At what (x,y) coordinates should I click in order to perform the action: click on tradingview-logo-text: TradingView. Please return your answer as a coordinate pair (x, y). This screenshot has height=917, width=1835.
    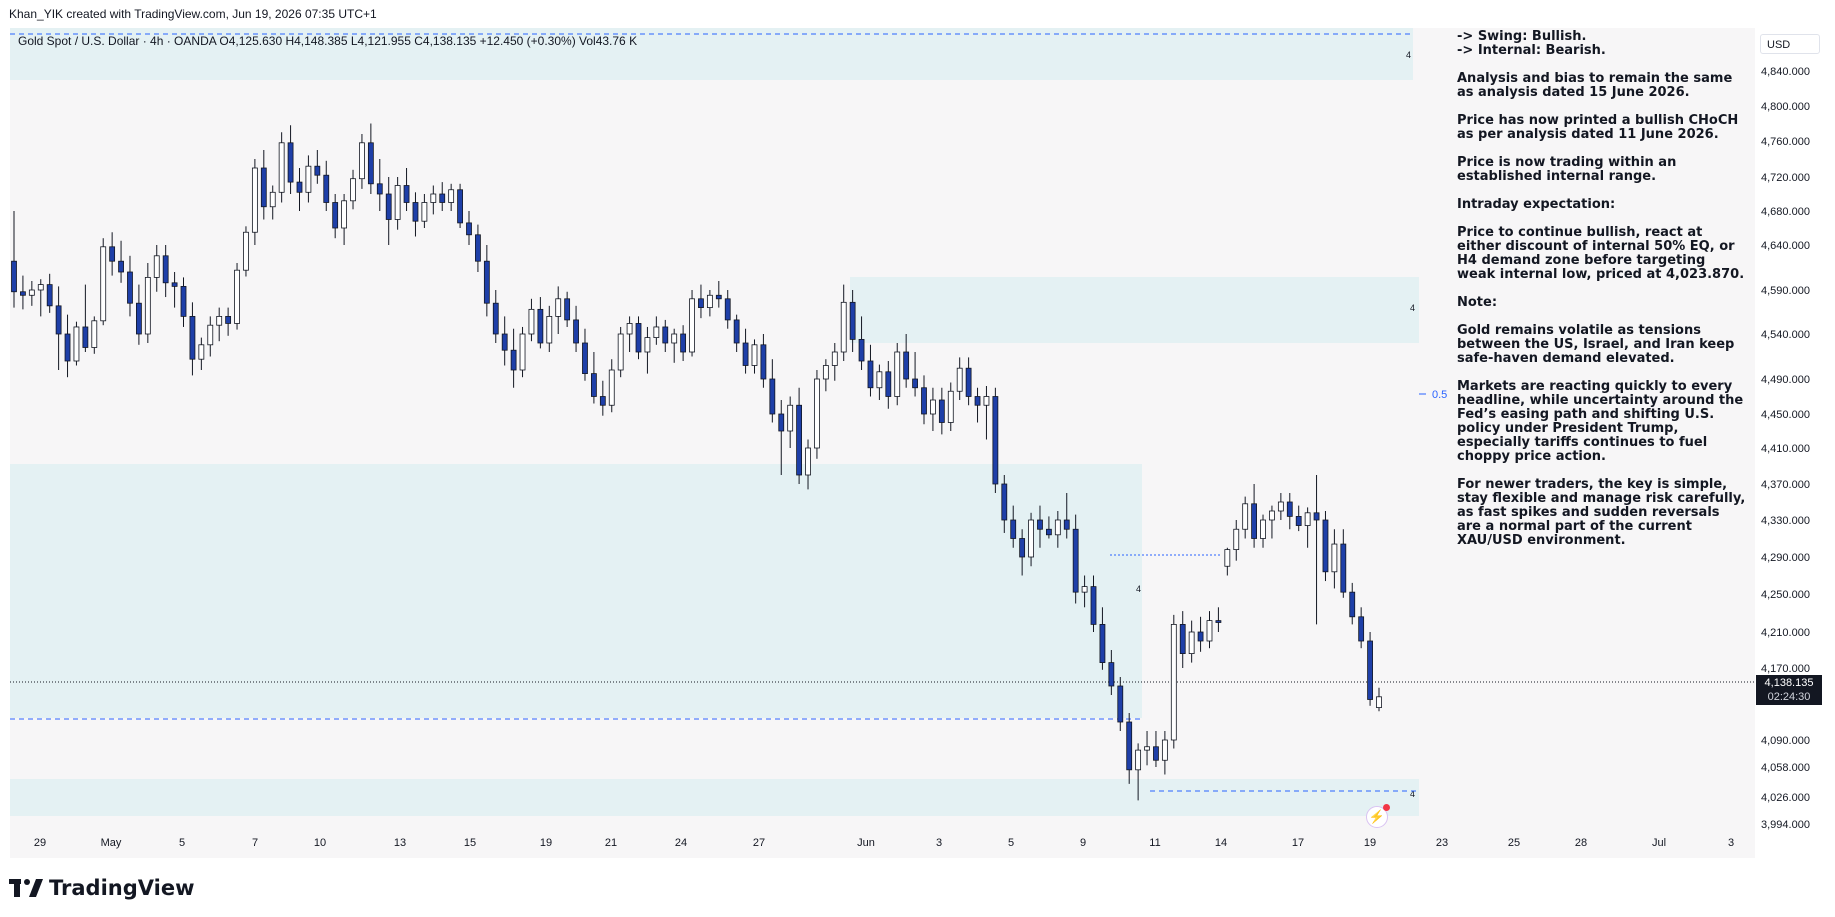
    Looking at the image, I should click on (121, 888).